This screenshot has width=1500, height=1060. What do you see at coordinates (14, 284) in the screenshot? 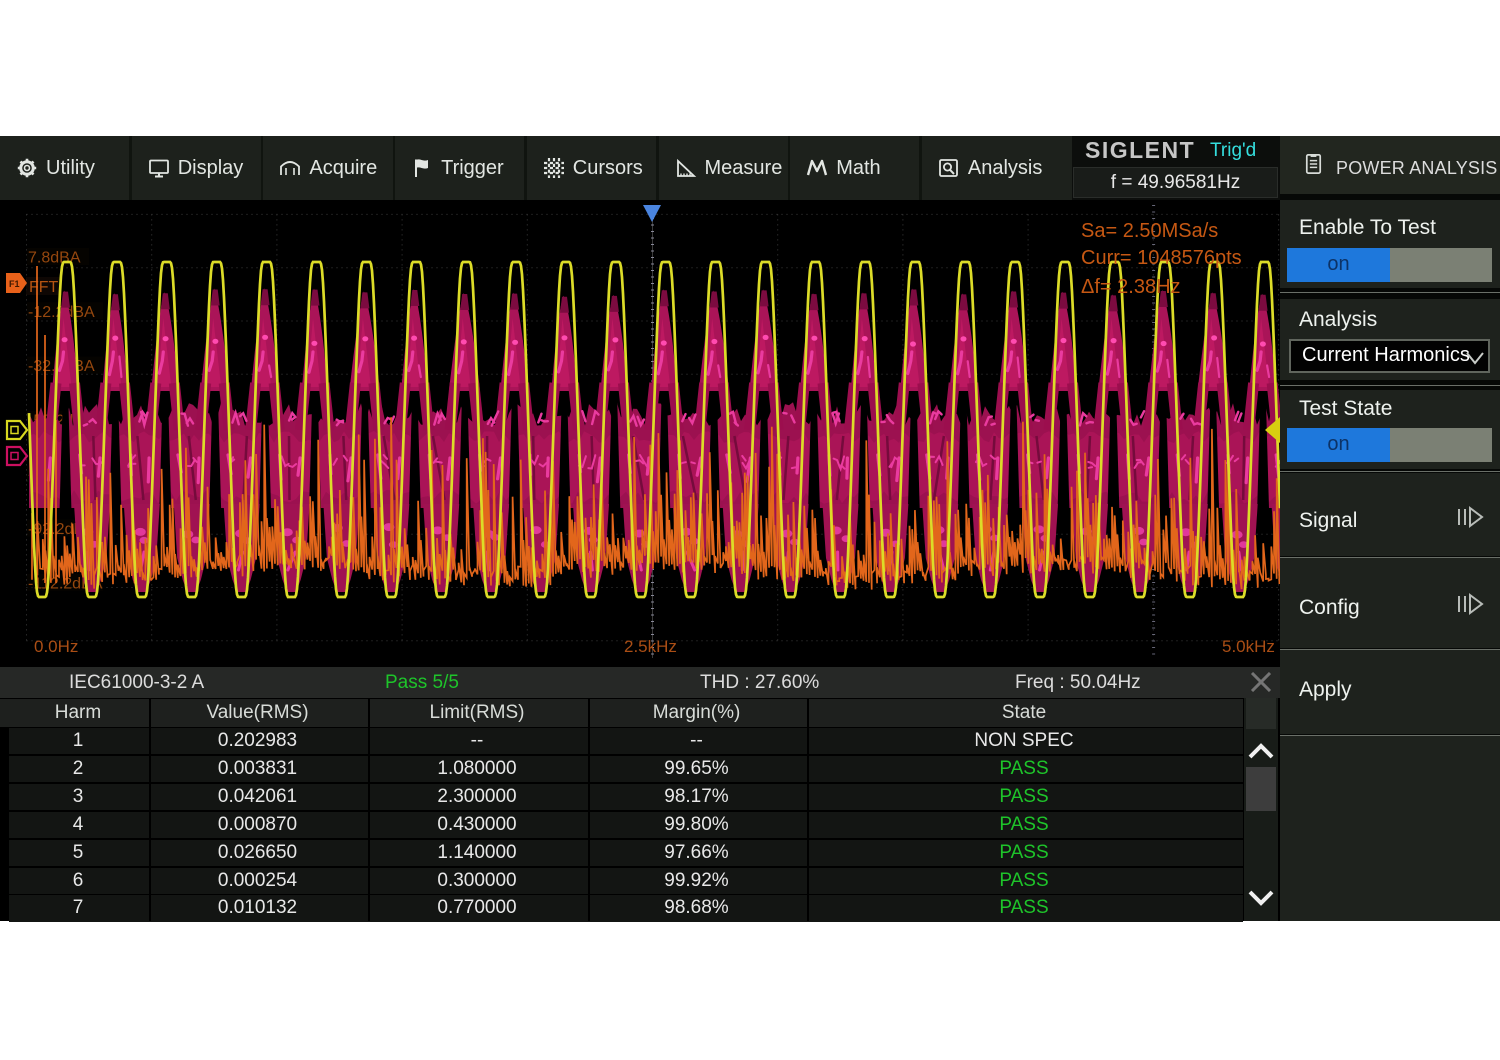
I see `svg-text: F1` at bounding box center [14, 284].